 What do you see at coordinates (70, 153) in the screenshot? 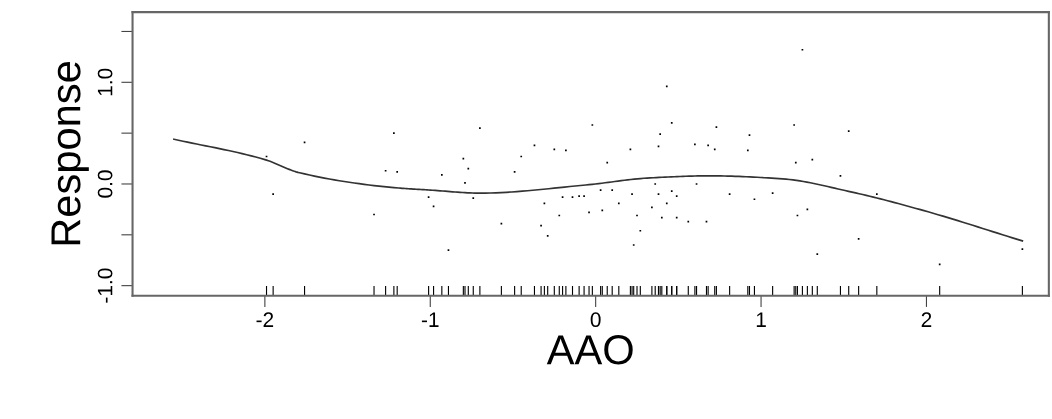
I see `y-axis-title: Response` at bounding box center [70, 153].